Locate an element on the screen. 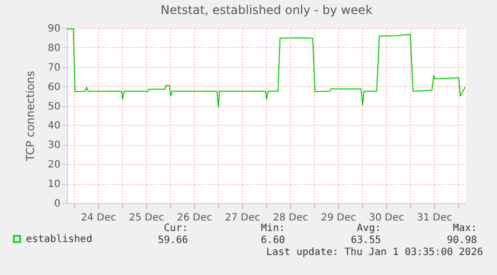 The width and height of the screenshot is (497, 275). y-tick-label: 90 is located at coordinates (54, 29).